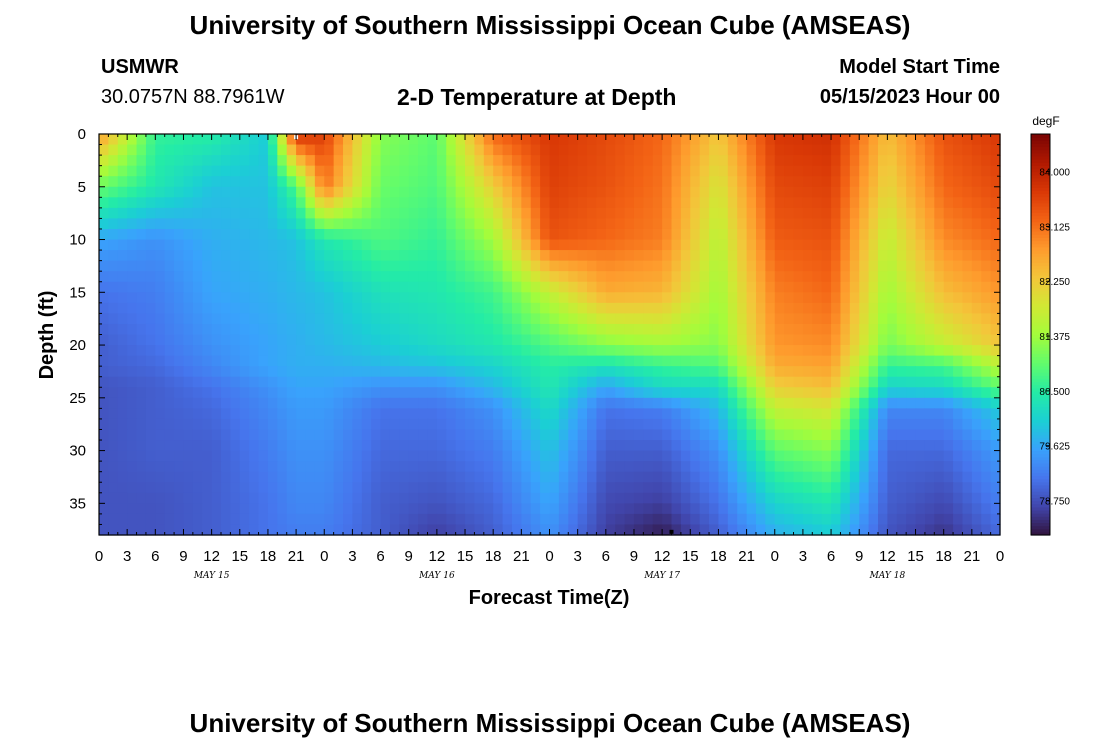  What do you see at coordinates (436, 576) in the screenshot?
I see `day-label: MAY 16` at bounding box center [436, 576].